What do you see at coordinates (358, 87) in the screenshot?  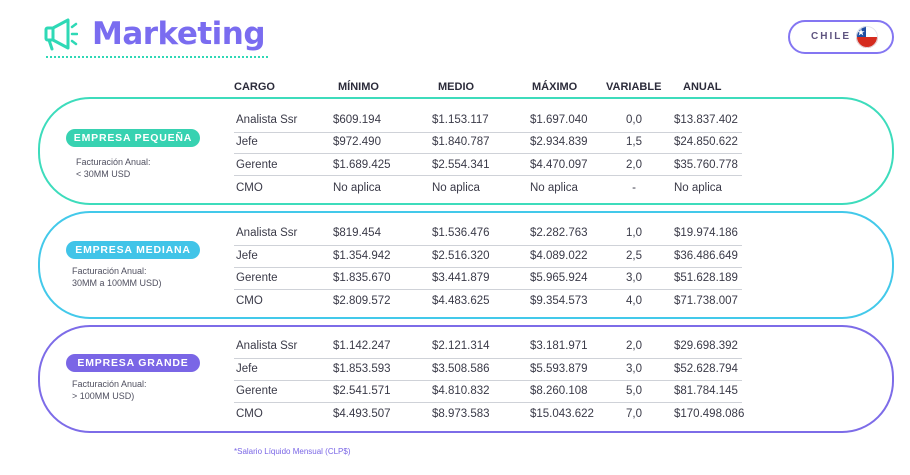 I see `column-header-minimo: MÍNIMO` at bounding box center [358, 87].